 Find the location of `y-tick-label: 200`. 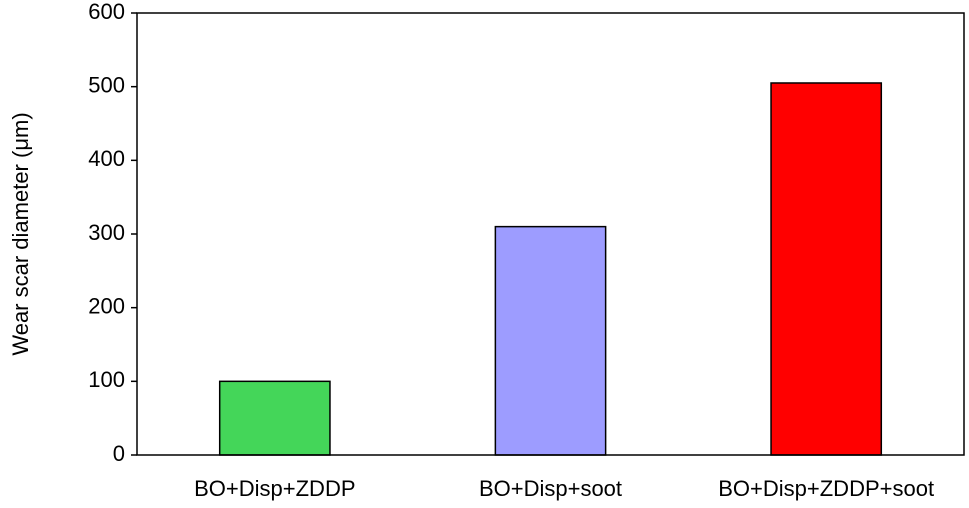

y-tick-label: 200 is located at coordinates (106, 305).